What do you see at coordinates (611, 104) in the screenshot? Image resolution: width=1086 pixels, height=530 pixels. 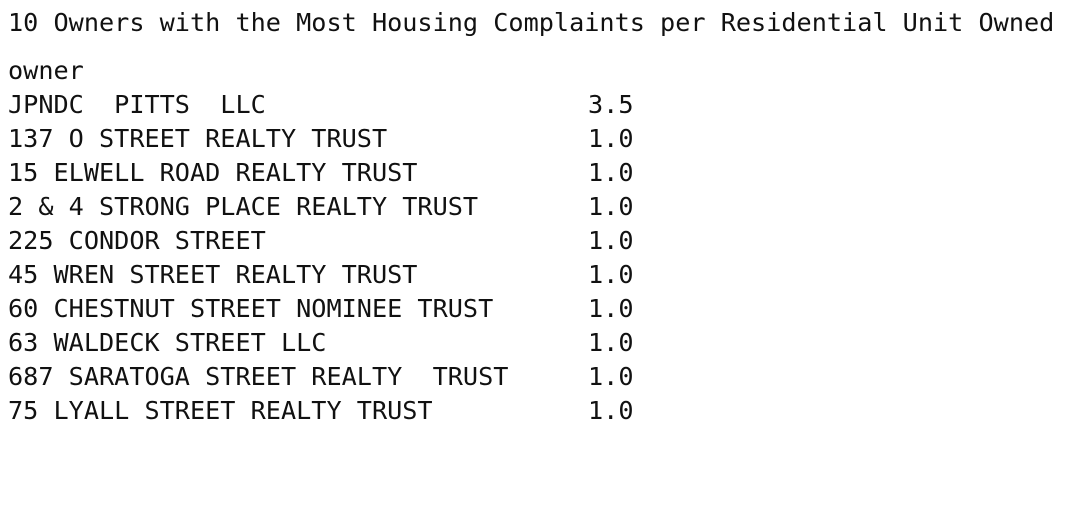 I see `complaints-per-unit-value: 3.5` at bounding box center [611, 104].